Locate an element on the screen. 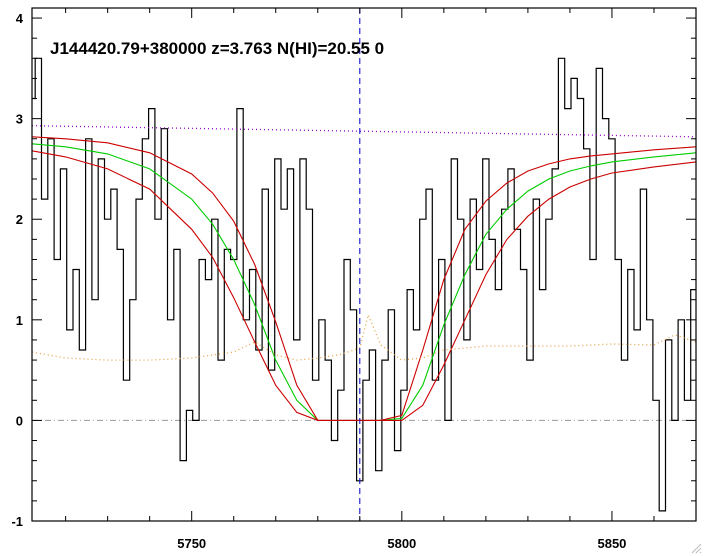 This screenshot has height=556, width=704. x-tick-label: 5800 is located at coordinates (401, 543).